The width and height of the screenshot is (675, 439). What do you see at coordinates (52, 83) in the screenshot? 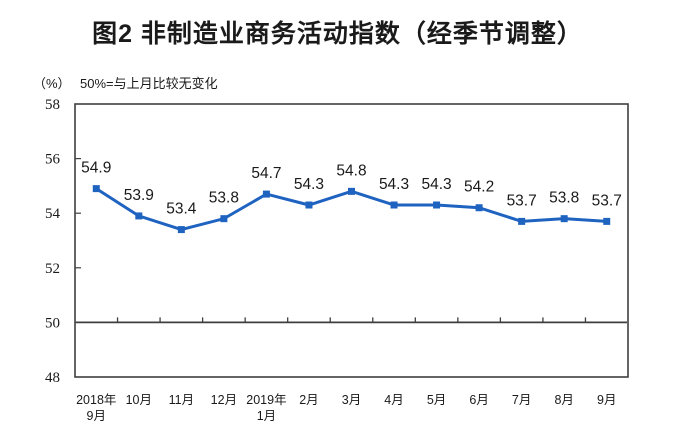
I see `y-axis-unit-label: （%）` at bounding box center [52, 83].